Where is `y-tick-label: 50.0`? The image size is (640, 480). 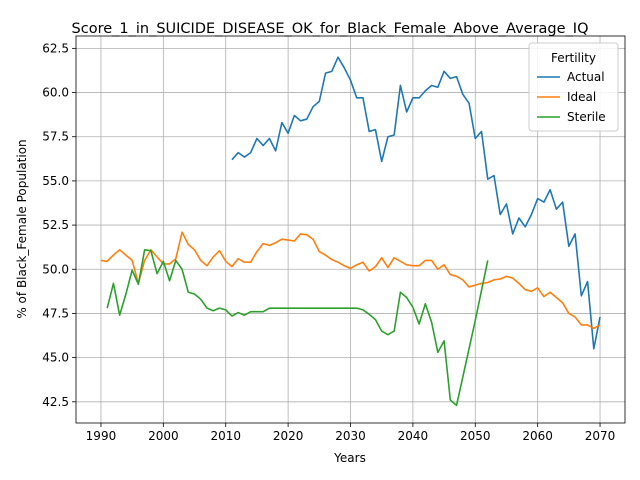
y-tick-label: 50.0 is located at coordinates (55, 269).